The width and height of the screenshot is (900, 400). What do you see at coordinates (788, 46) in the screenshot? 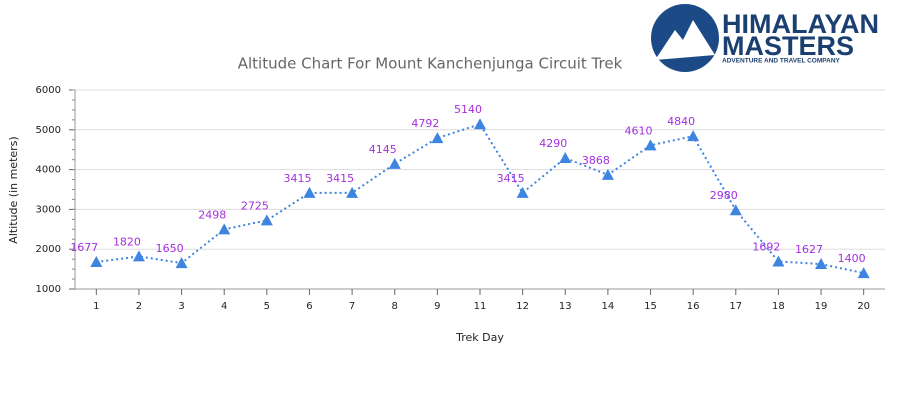
I see `logo-line2: MASTERS` at bounding box center [788, 46].